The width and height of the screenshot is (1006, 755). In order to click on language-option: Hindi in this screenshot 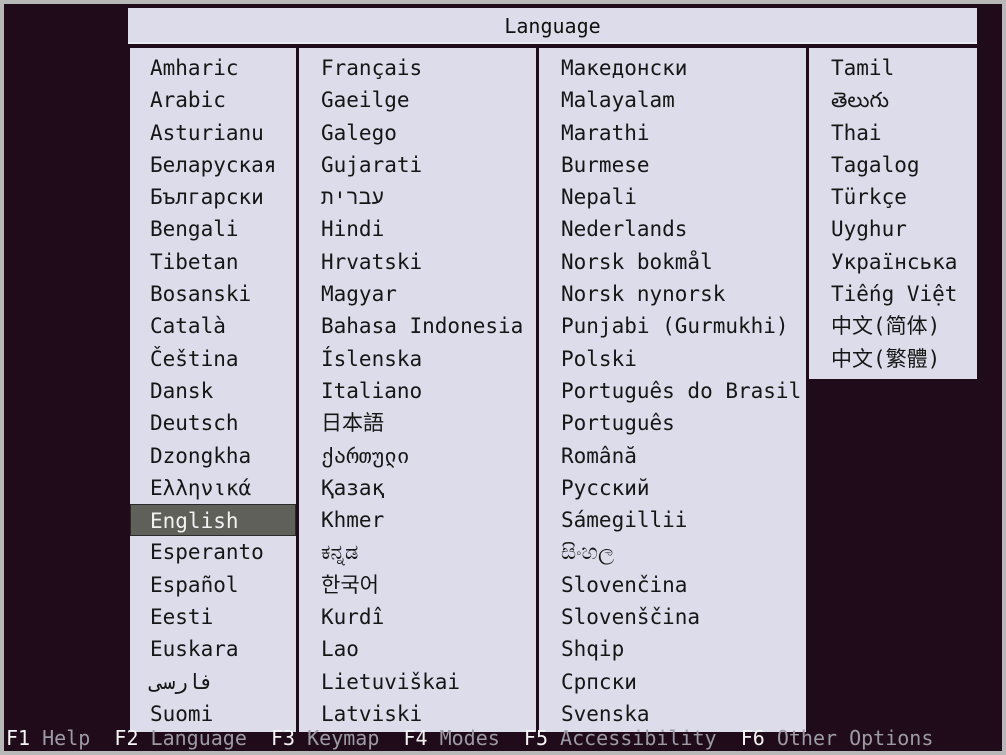, I will do `click(353, 229)`.